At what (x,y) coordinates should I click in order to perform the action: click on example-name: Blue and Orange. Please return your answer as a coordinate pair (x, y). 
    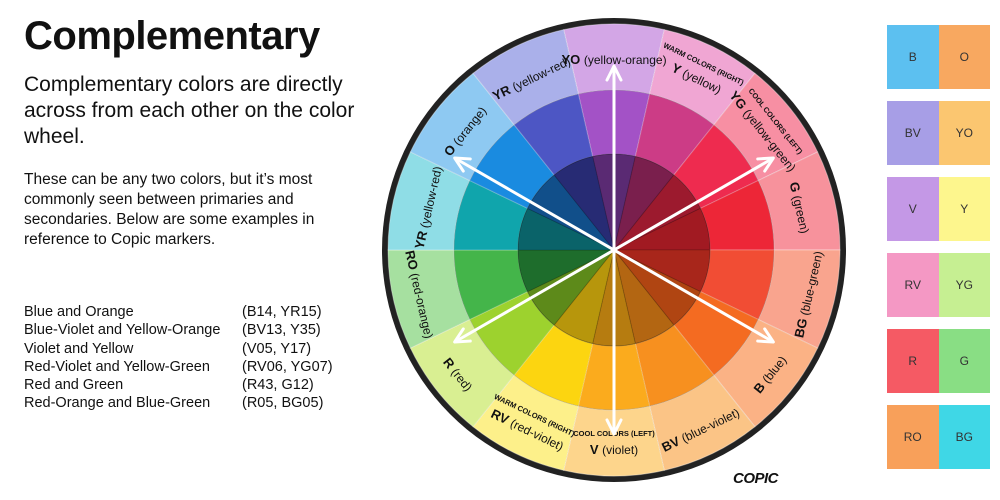
    Looking at the image, I should click on (79, 312).